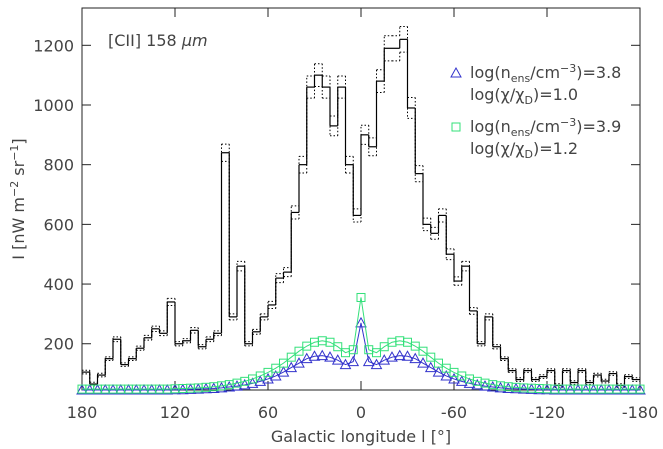  I want to click on x-tick-label: 120, so click(175, 412).